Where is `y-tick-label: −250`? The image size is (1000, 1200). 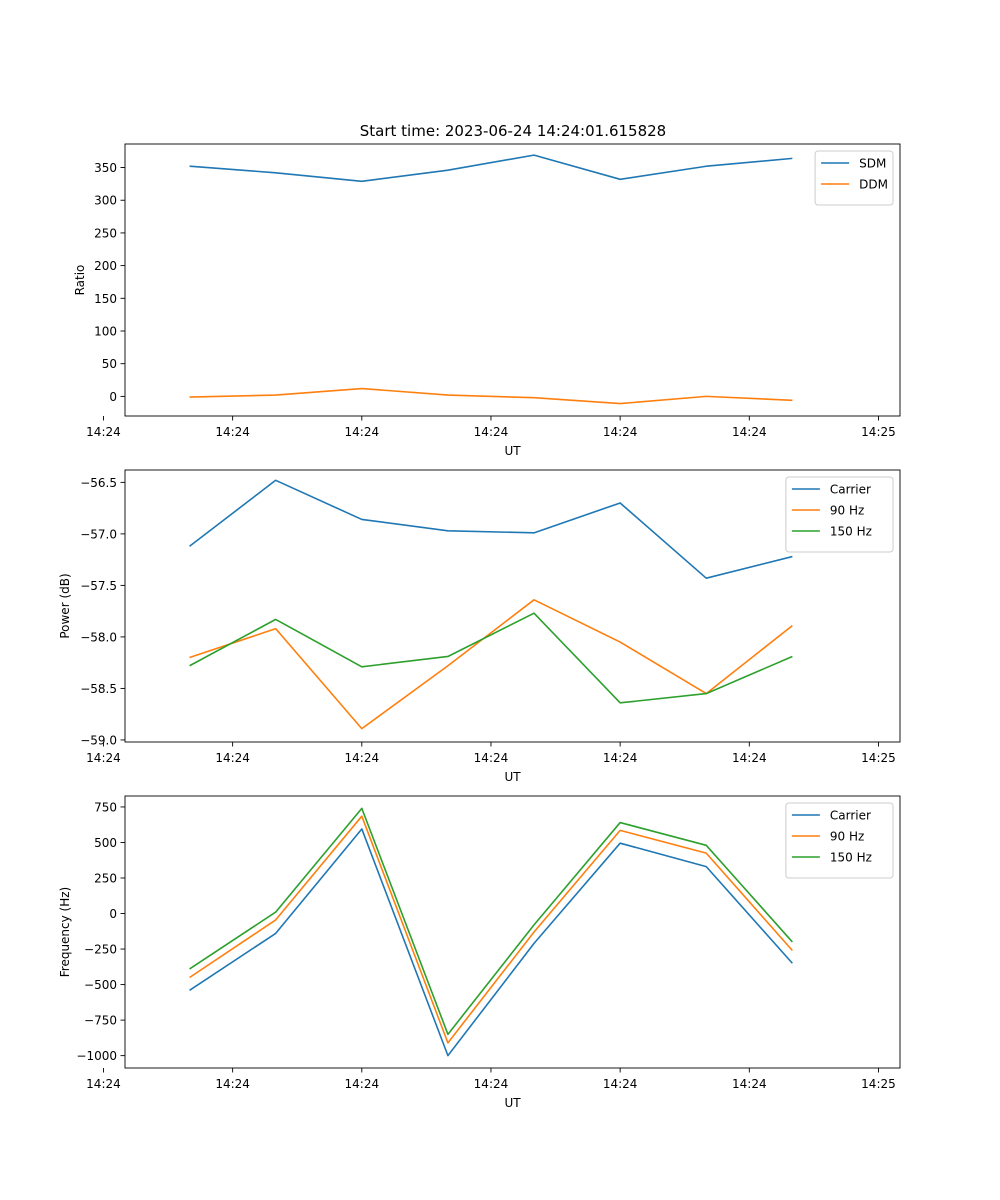
y-tick-label: −250 is located at coordinates (100, 950).